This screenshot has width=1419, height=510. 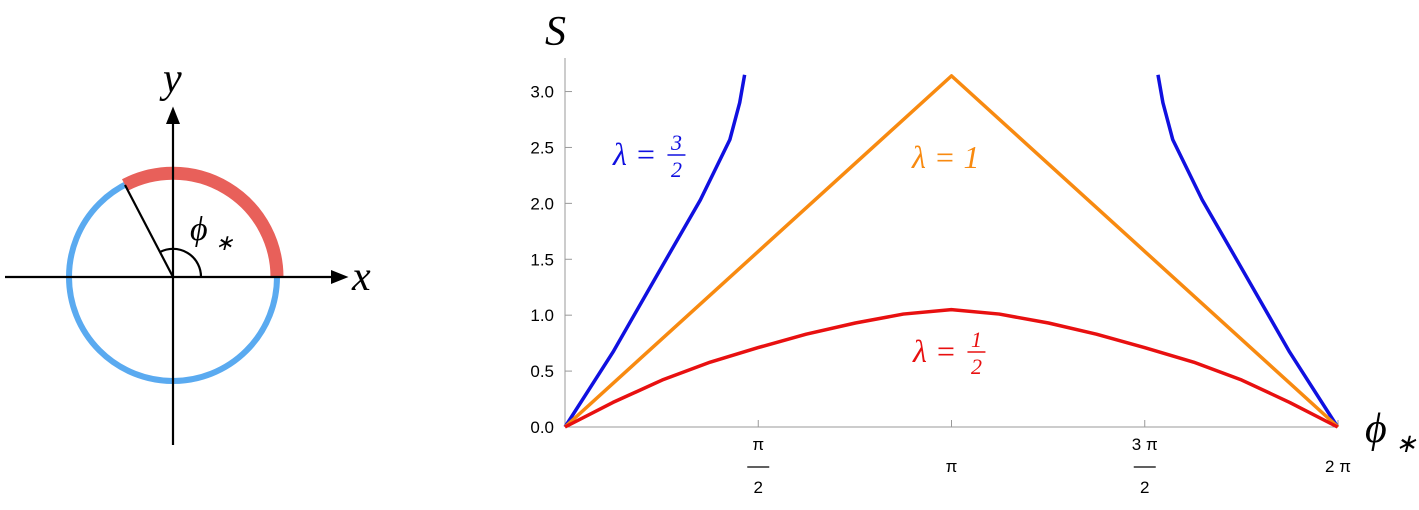 What do you see at coordinates (542, 203) in the screenshot?
I see `y-tick-label: 2.0` at bounding box center [542, 203].